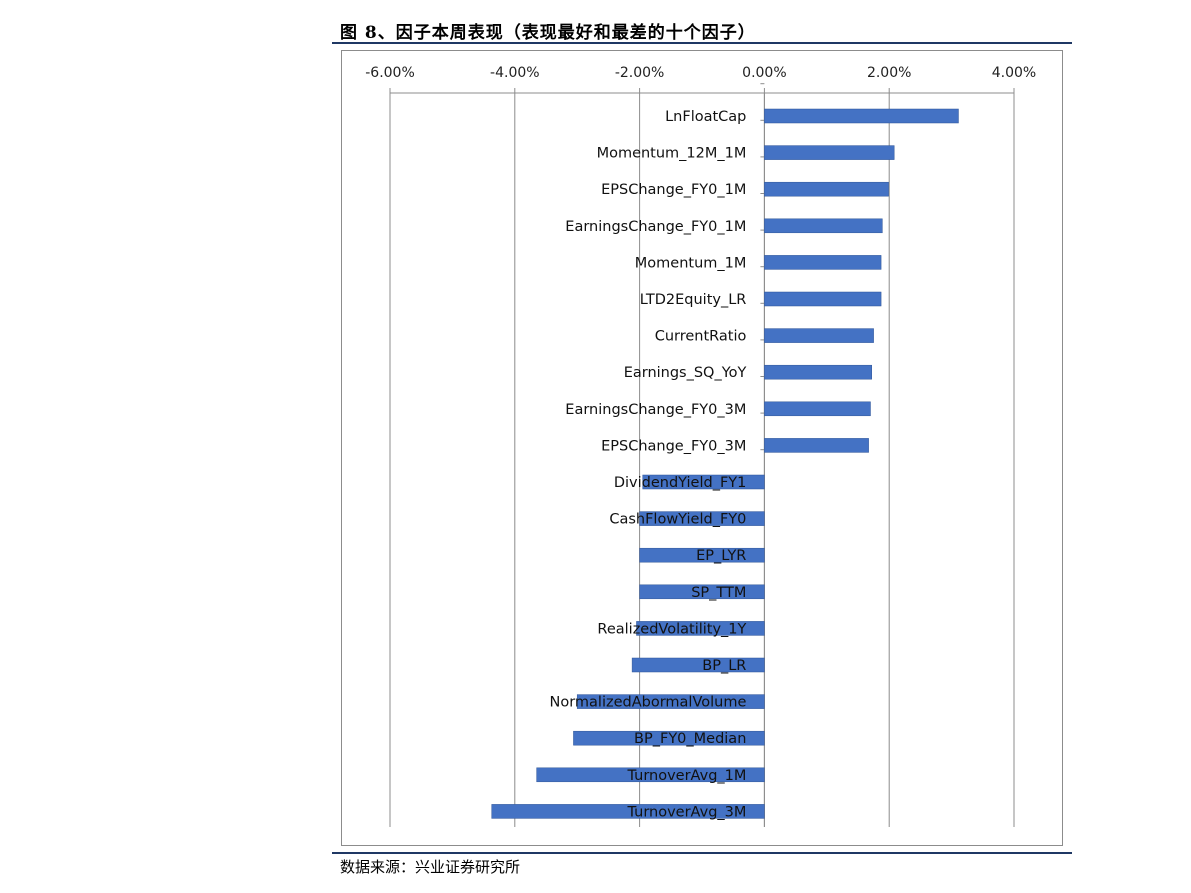 The height and width of the screenshot is (893, 1191). Describe the element at coordinates (702, 853) in the screenshot. I see `source-rule` at that location.